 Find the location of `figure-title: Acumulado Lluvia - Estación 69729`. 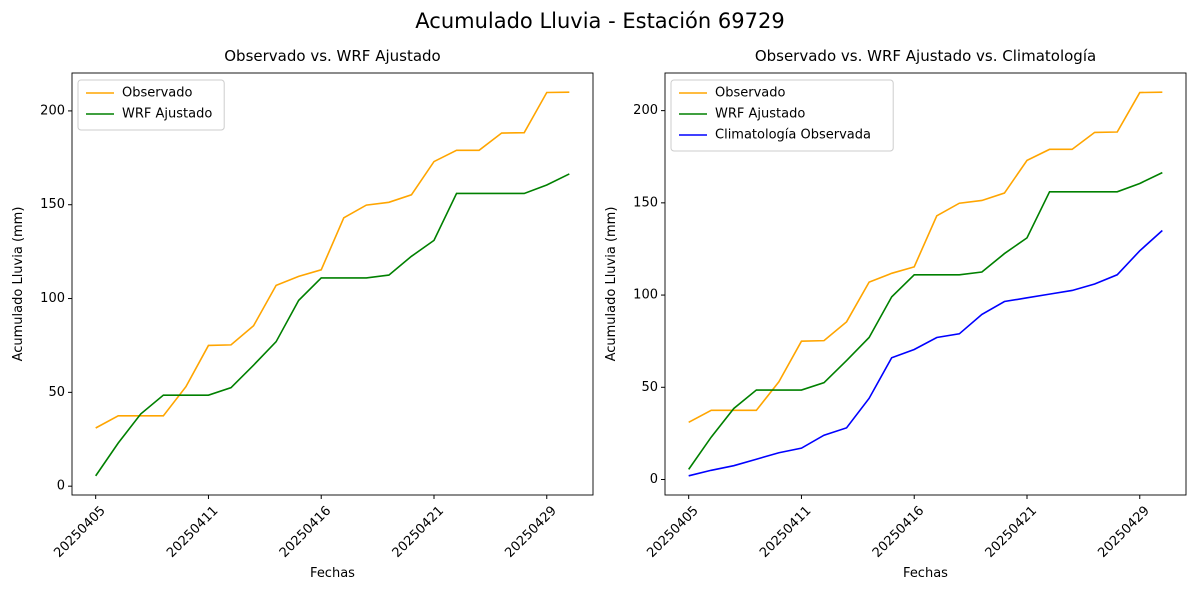

figure-title: Acumulado Lluvia - Estación 69729 is located at coordinates (599, 21).